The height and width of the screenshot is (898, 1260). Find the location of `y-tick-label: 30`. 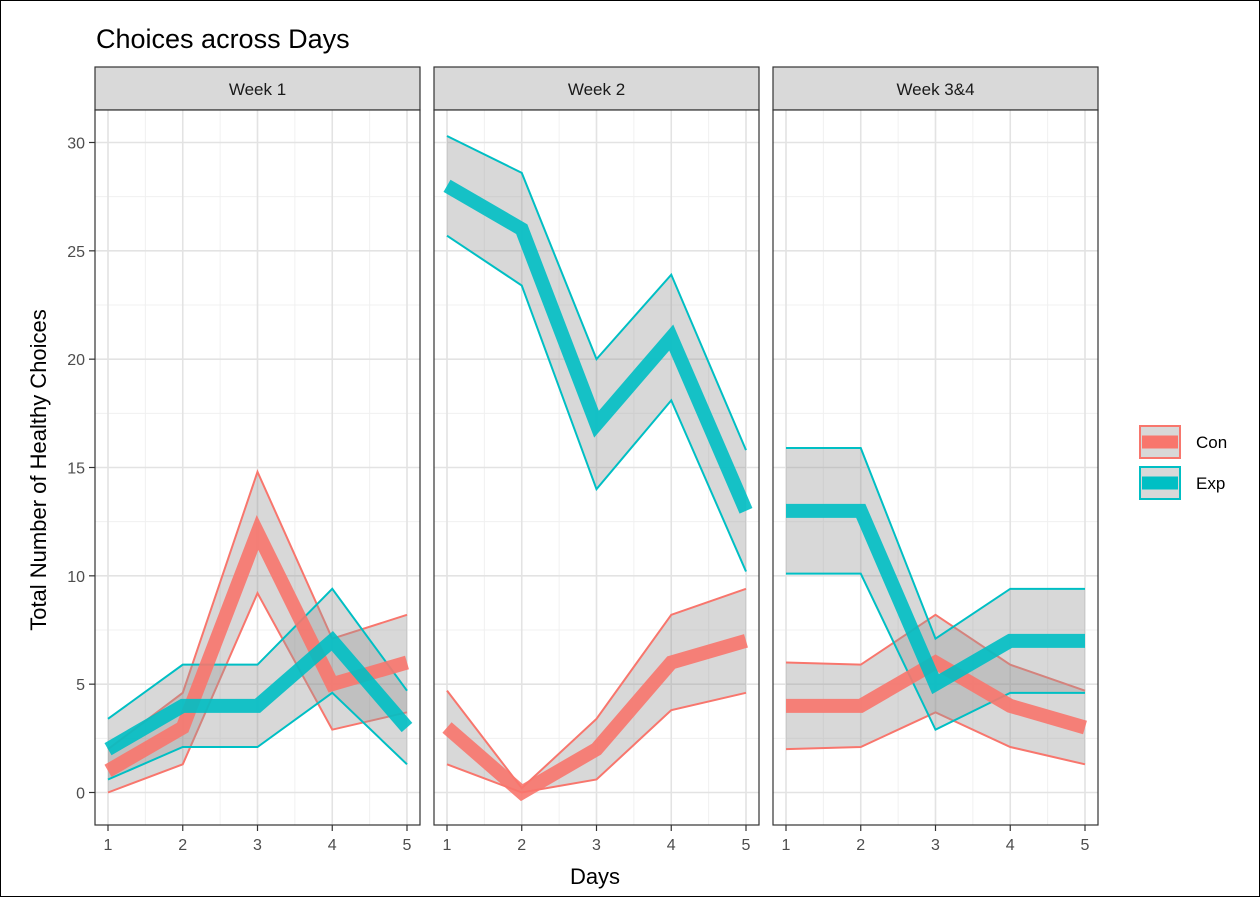

y-tick-label: 30 is located at coordinates (76, 144).